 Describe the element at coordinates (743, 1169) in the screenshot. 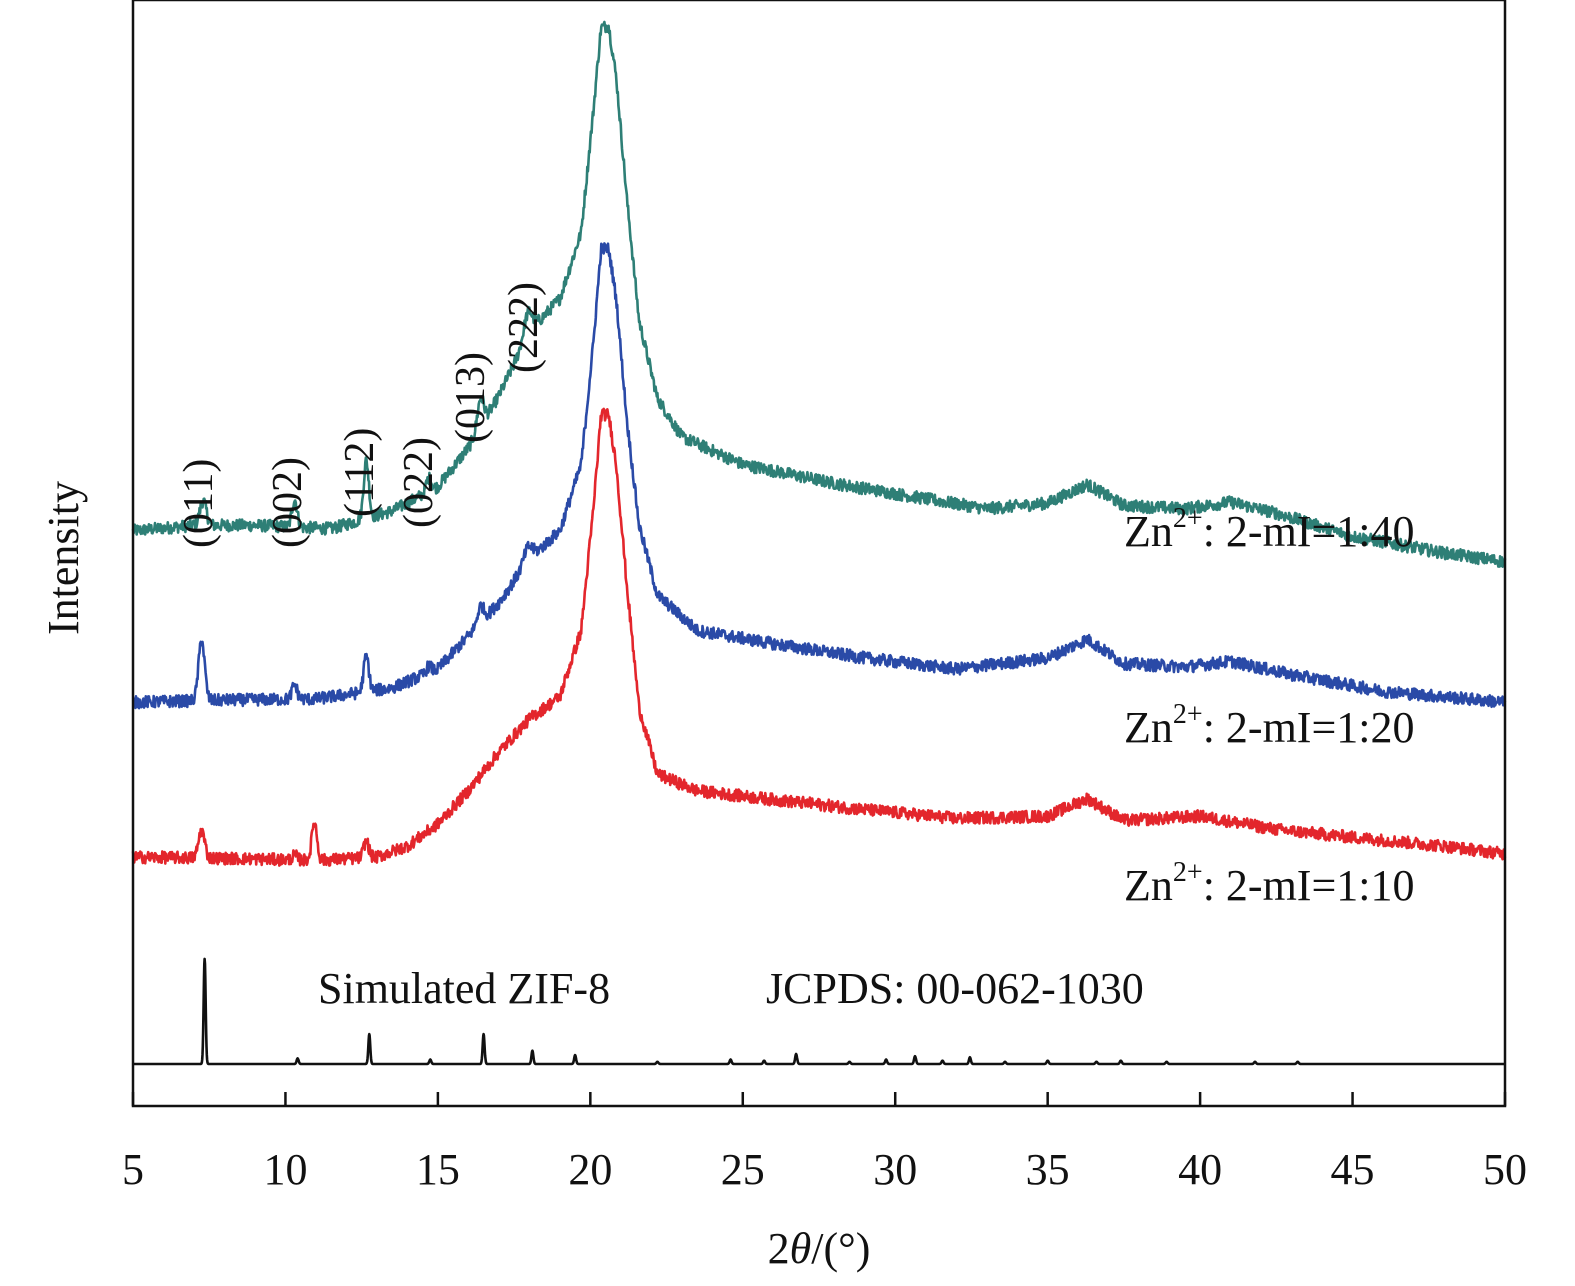

I see `x-tick-label: 25` at that location.